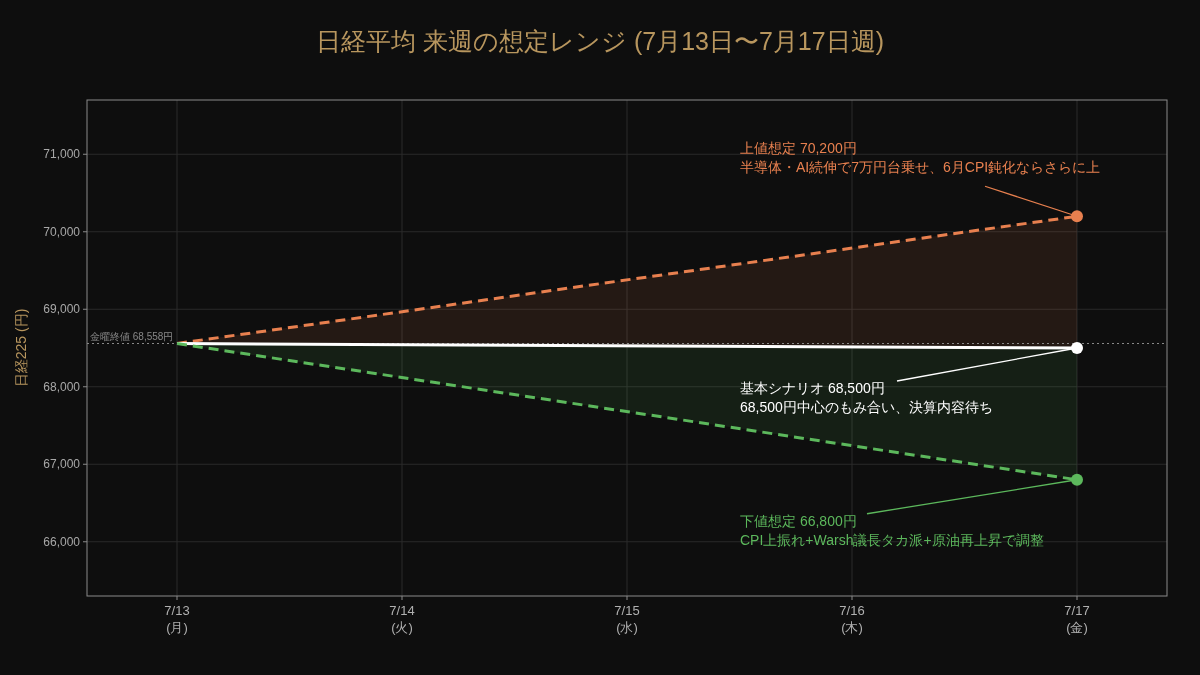  I want to click on y-tick-label: 69,000, so click(62, 309).